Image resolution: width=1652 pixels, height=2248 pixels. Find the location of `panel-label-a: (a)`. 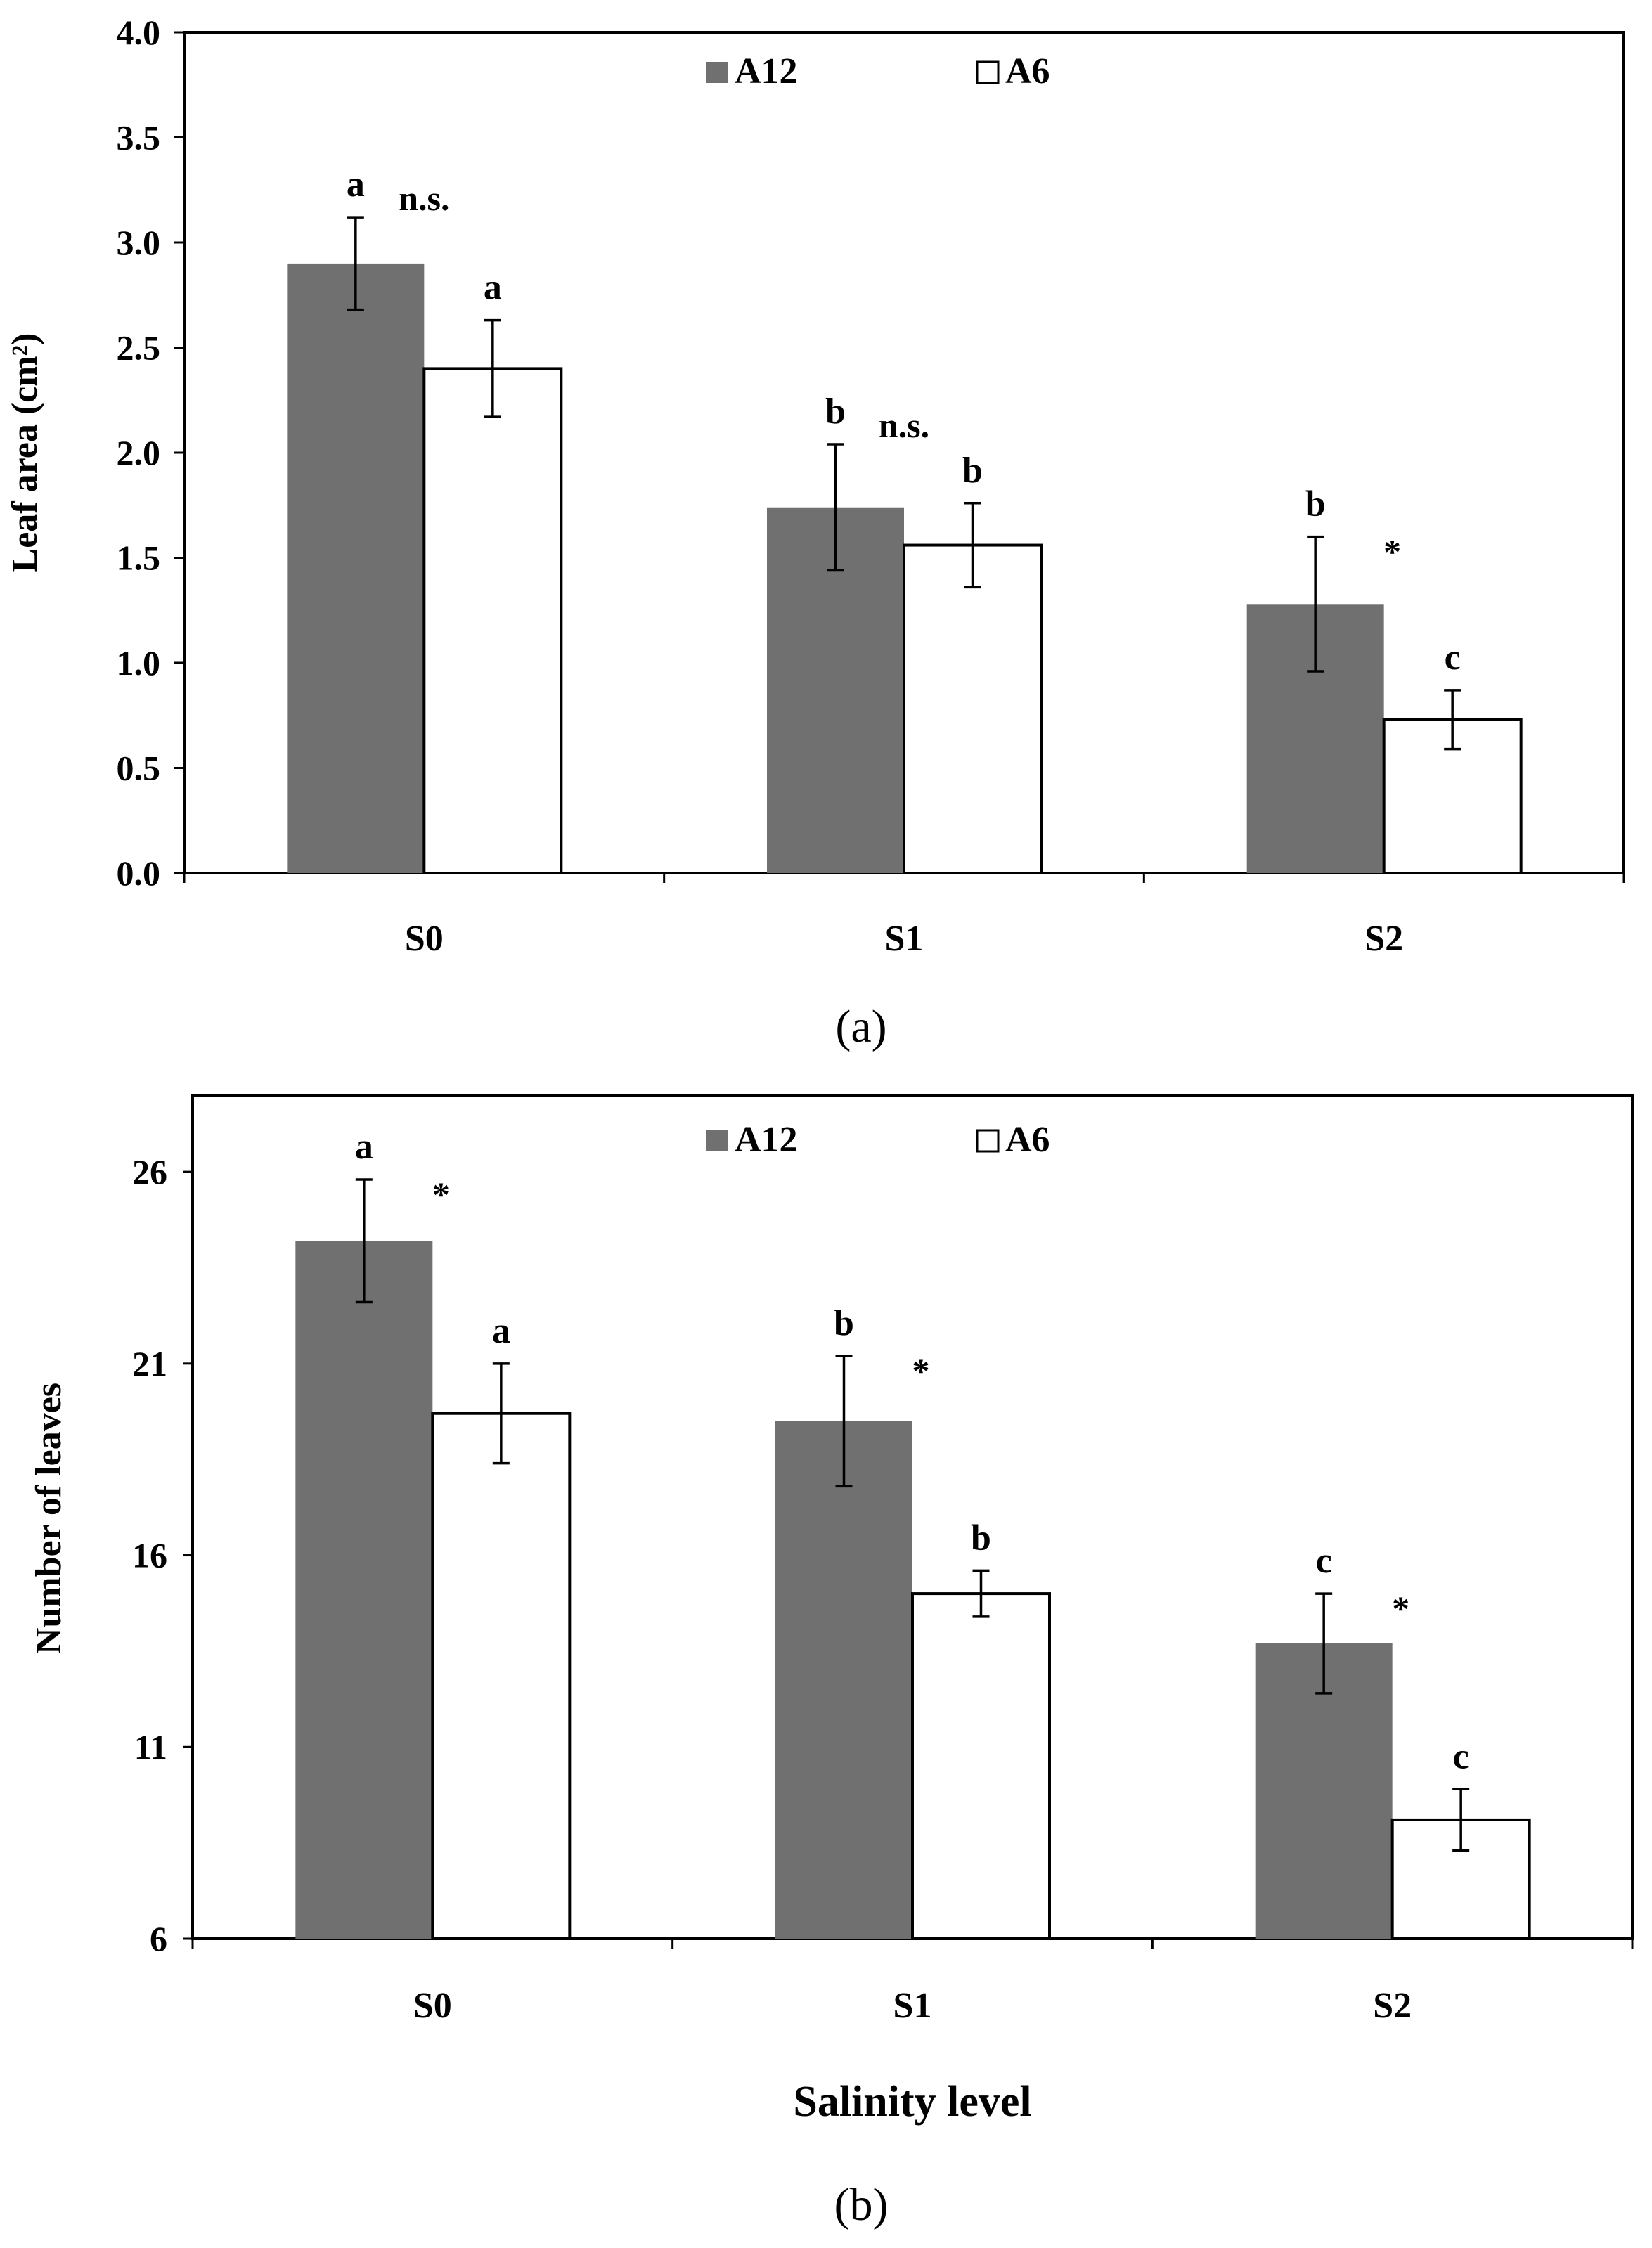

panel-label-a: (a) is located at coordinates (860, 1026).